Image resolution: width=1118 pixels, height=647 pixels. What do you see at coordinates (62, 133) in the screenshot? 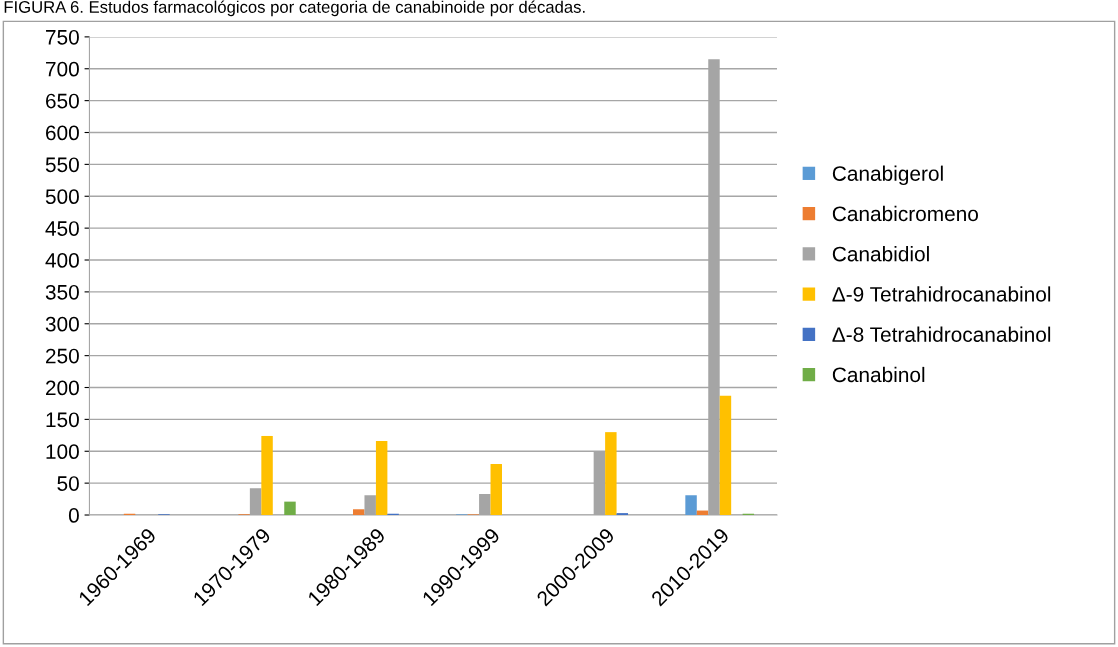
I see `y-tick-label: 600` at bounding box center [62, 133].